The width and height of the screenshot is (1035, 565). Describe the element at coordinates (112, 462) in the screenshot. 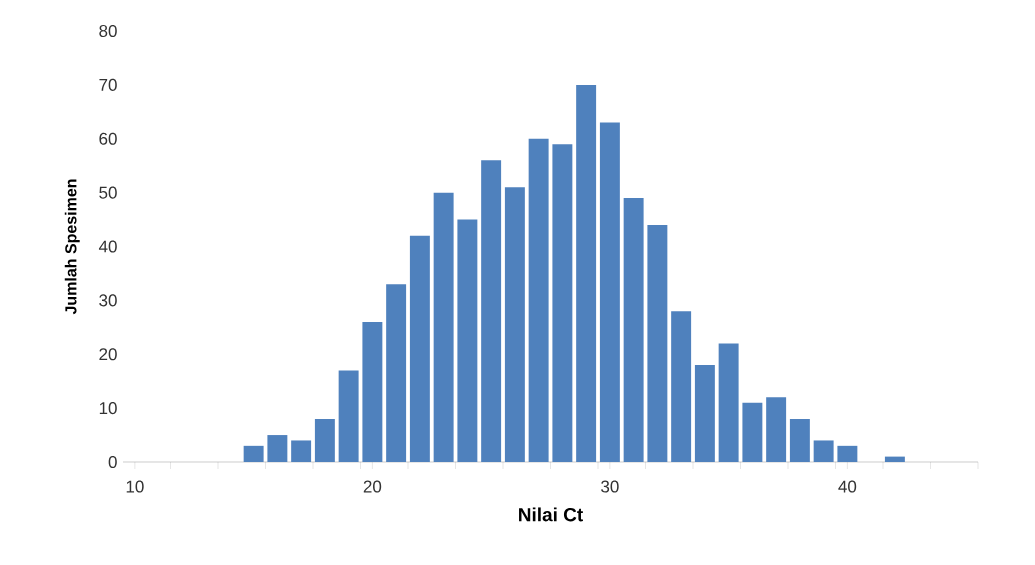

I see `y-tick-label: 0` at that location.